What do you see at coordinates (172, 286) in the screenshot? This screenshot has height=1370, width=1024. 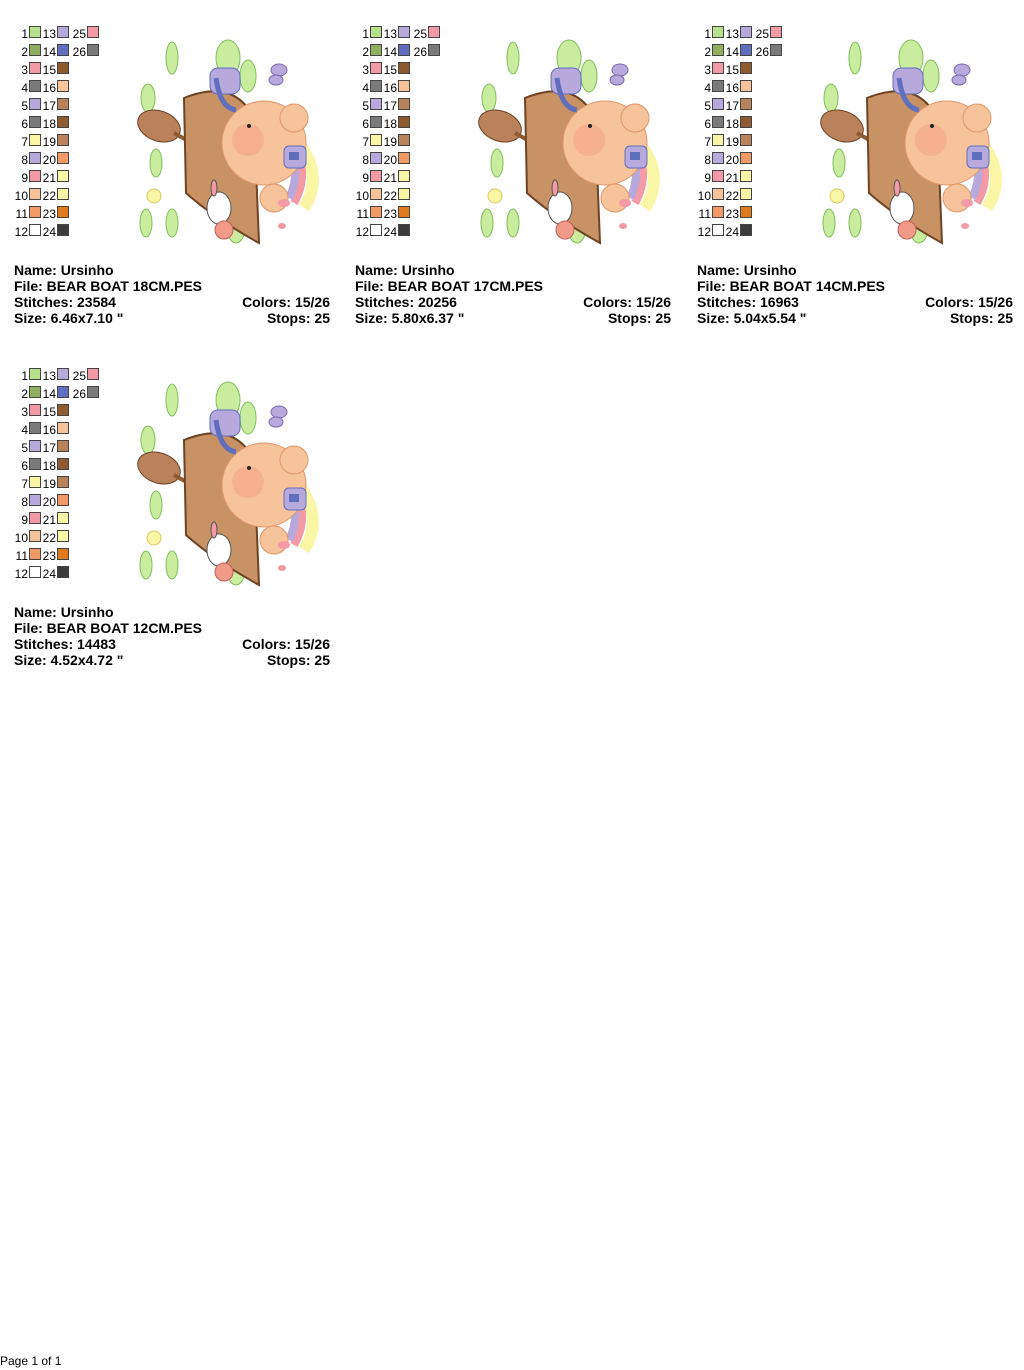 I see `file-line: File: BEAR BOAT 18CM.PES` at bounding box center [172, 286].